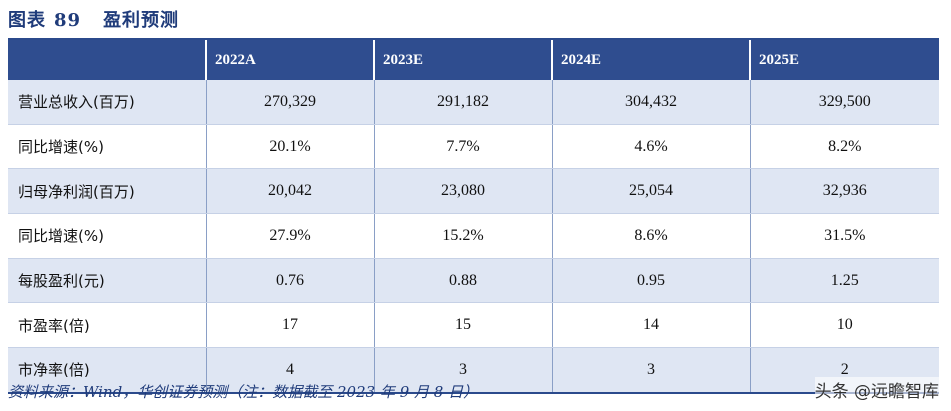 The image size is (951, 411). Describe the element at coordinates (651, 102) in the screenshot. I see `table-cell: 304,432` at that location.